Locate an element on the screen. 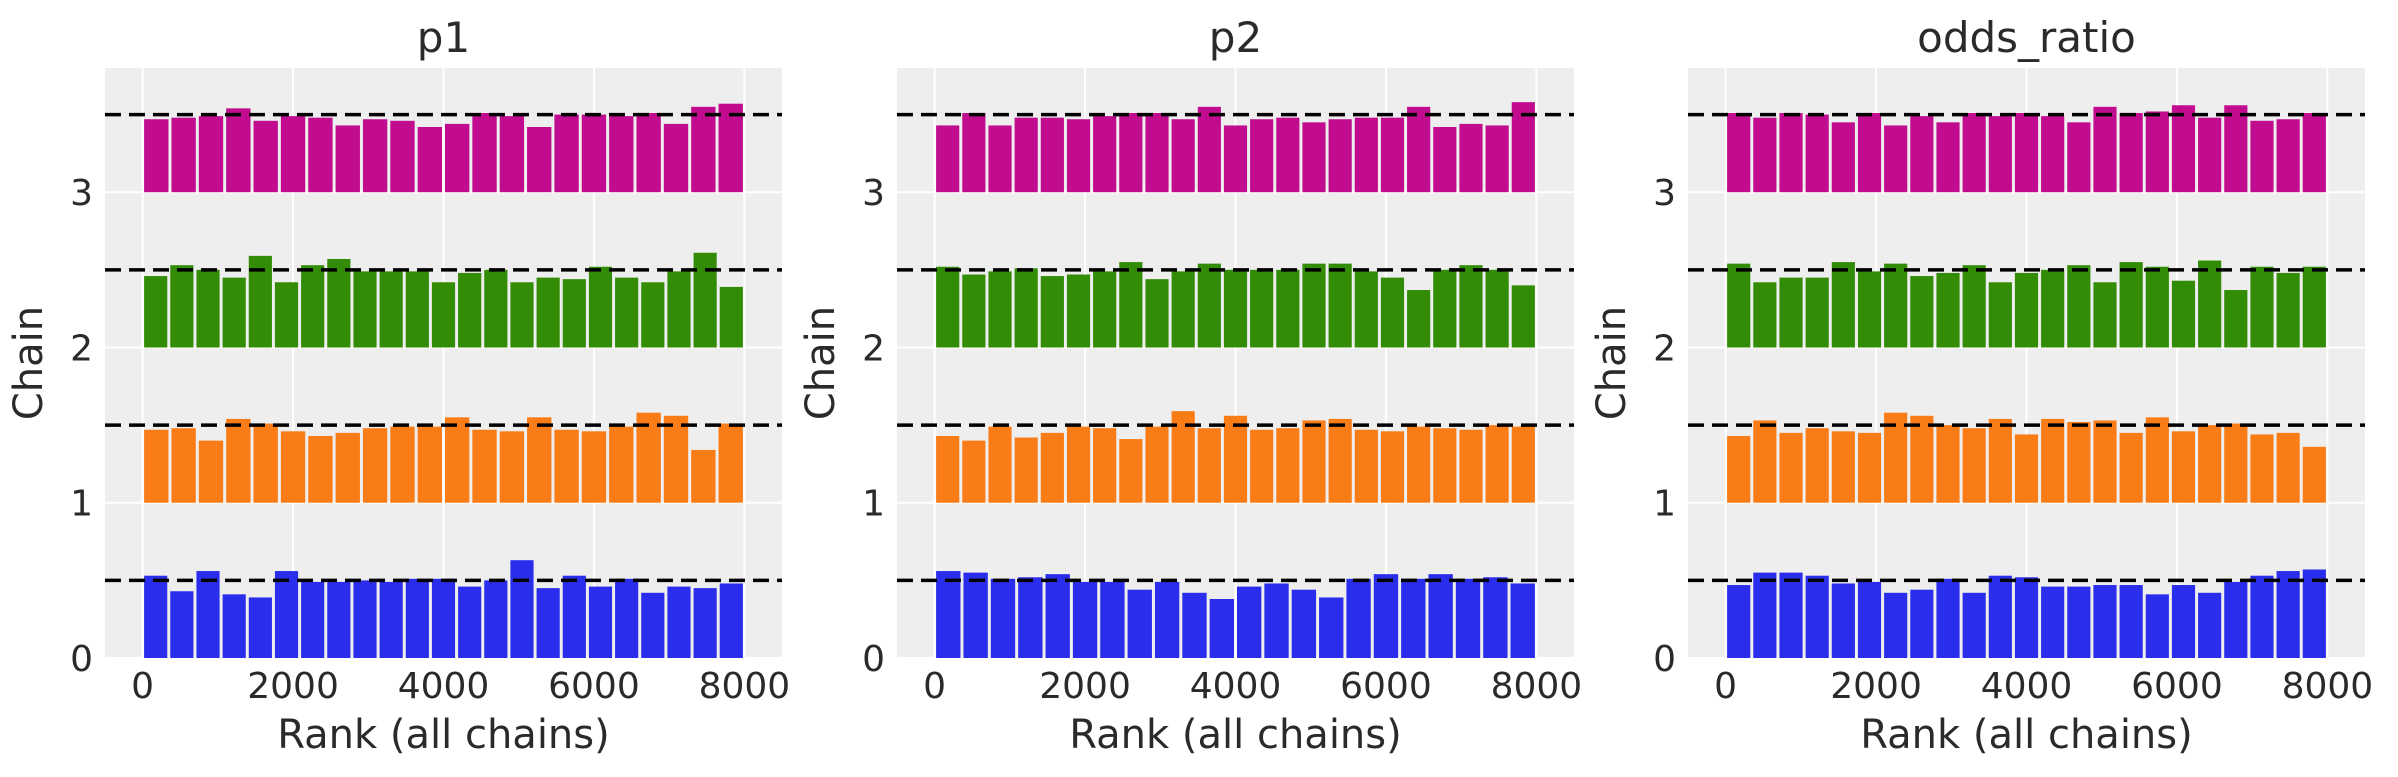 Image resolution: width=2398 pixels, height=777 pixels. x-tick-label: 8000 is located at coordinates (1537, 686).